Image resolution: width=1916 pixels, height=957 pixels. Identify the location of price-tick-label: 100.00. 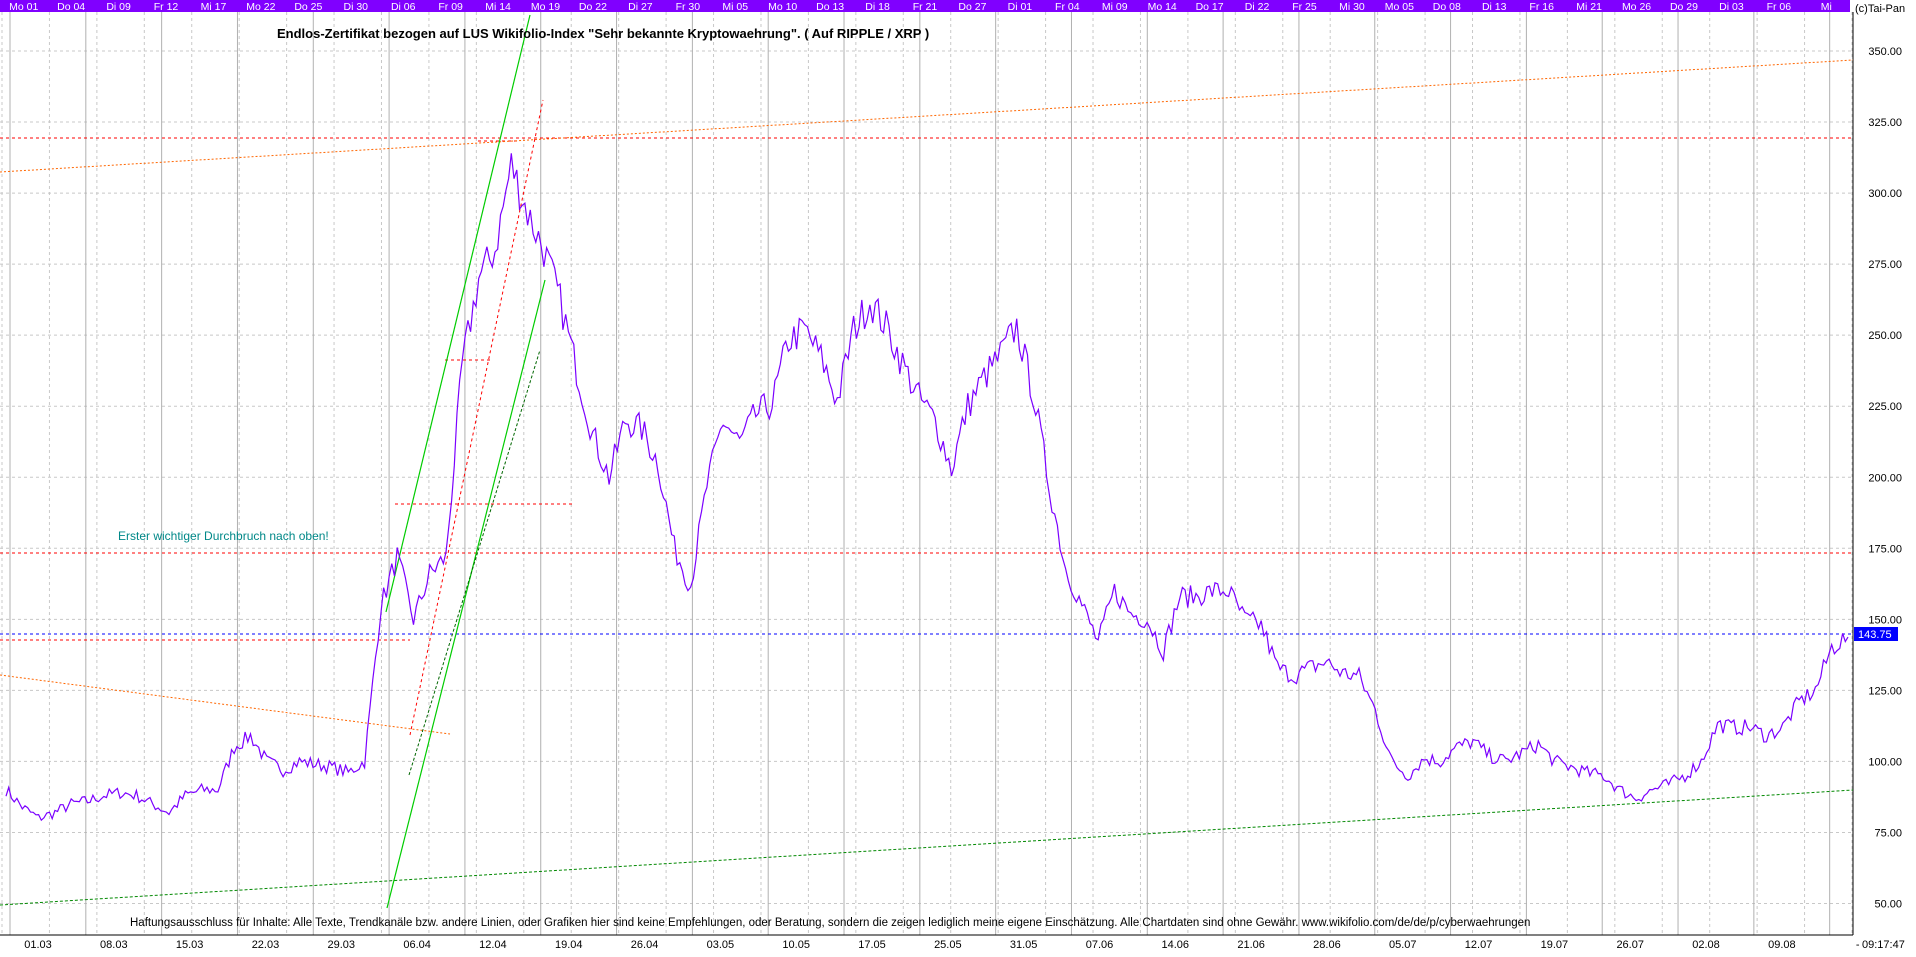
(1885, 762).